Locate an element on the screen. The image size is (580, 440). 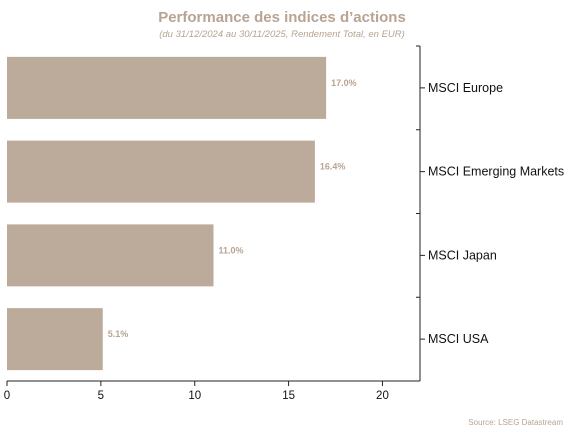
category-label-3: MSCI USA is located at coordinates (458, 339).